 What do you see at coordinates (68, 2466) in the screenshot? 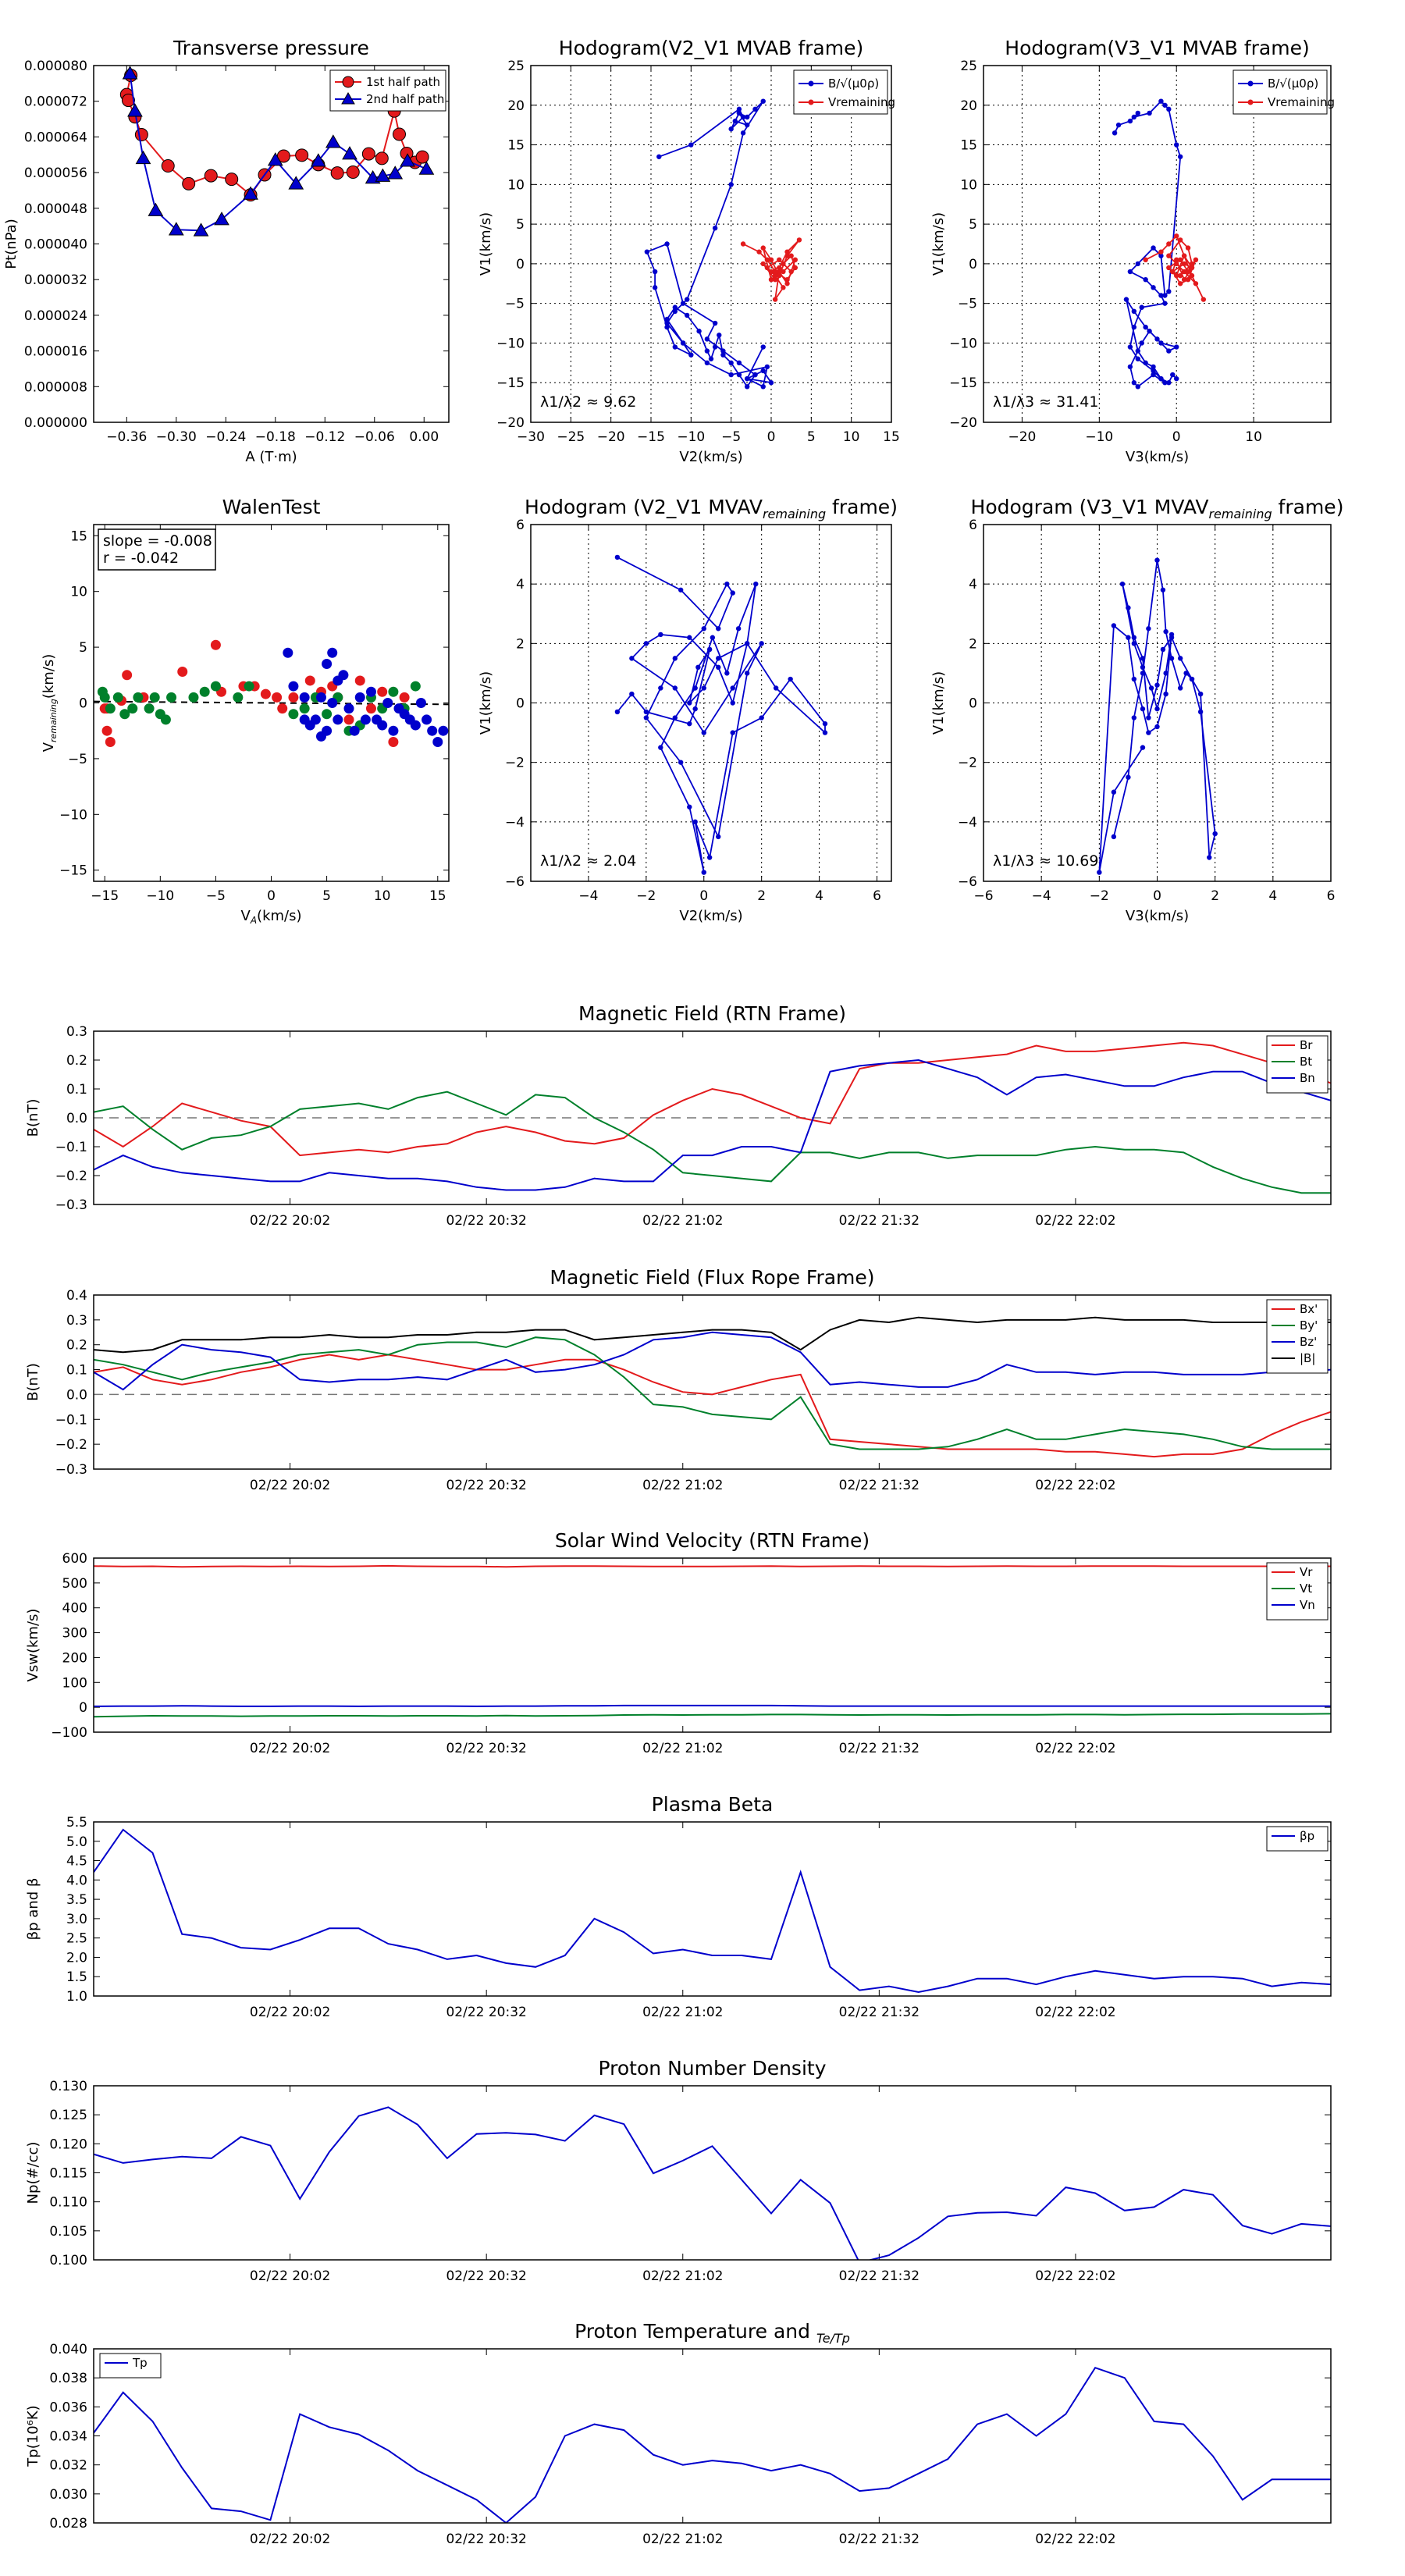
I see `y-tick-label: 0.032` at bounding box center [68, 2466].